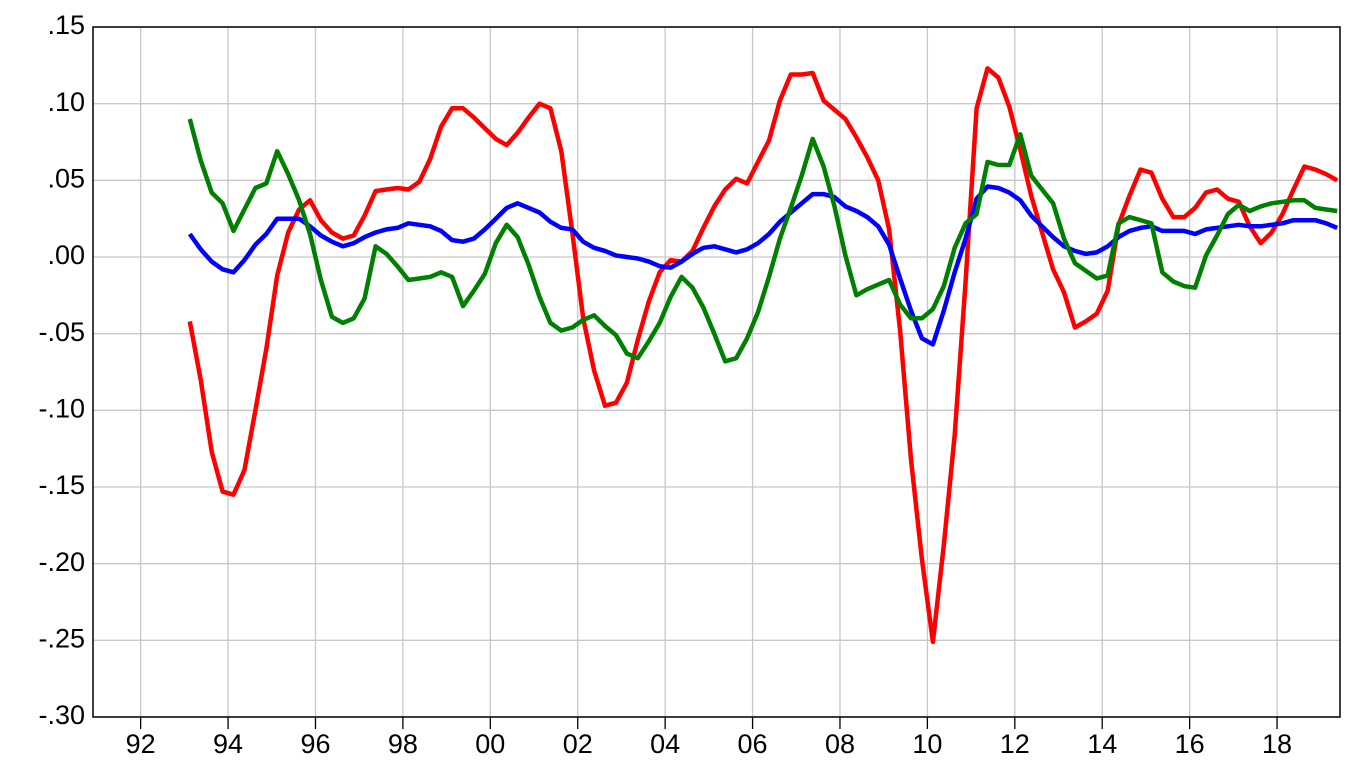 The image size is (1354, 774). I want to click on x-tick-label: 98, so click(403, 744).